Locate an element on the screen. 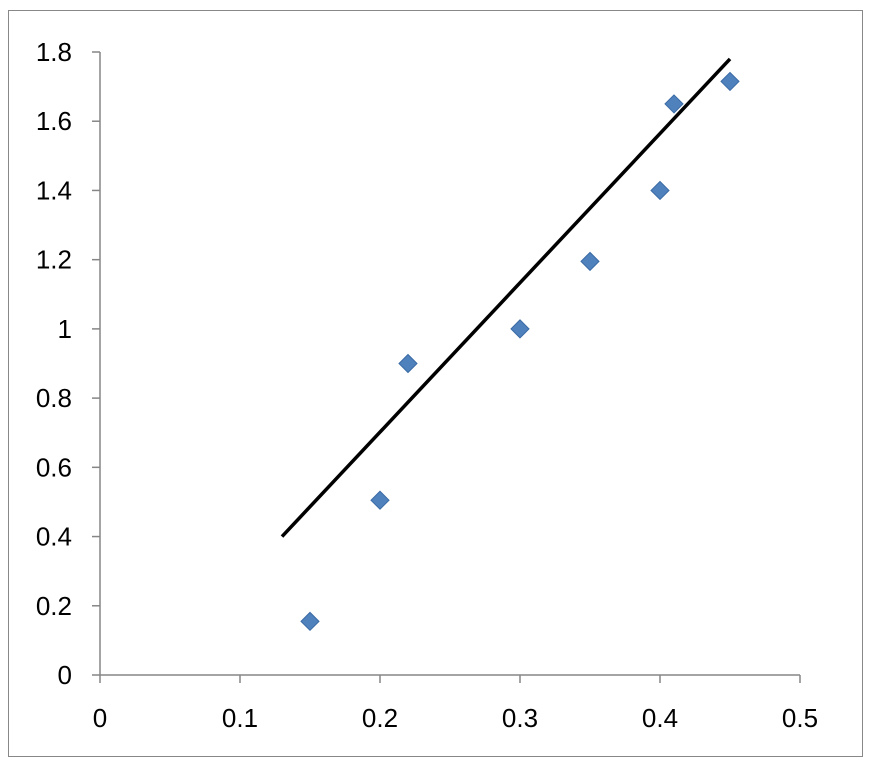 Image resolution: width=874 pixels, height=772 pixels. y-tick-label: 0.2 is located at coordinates (54, 606).